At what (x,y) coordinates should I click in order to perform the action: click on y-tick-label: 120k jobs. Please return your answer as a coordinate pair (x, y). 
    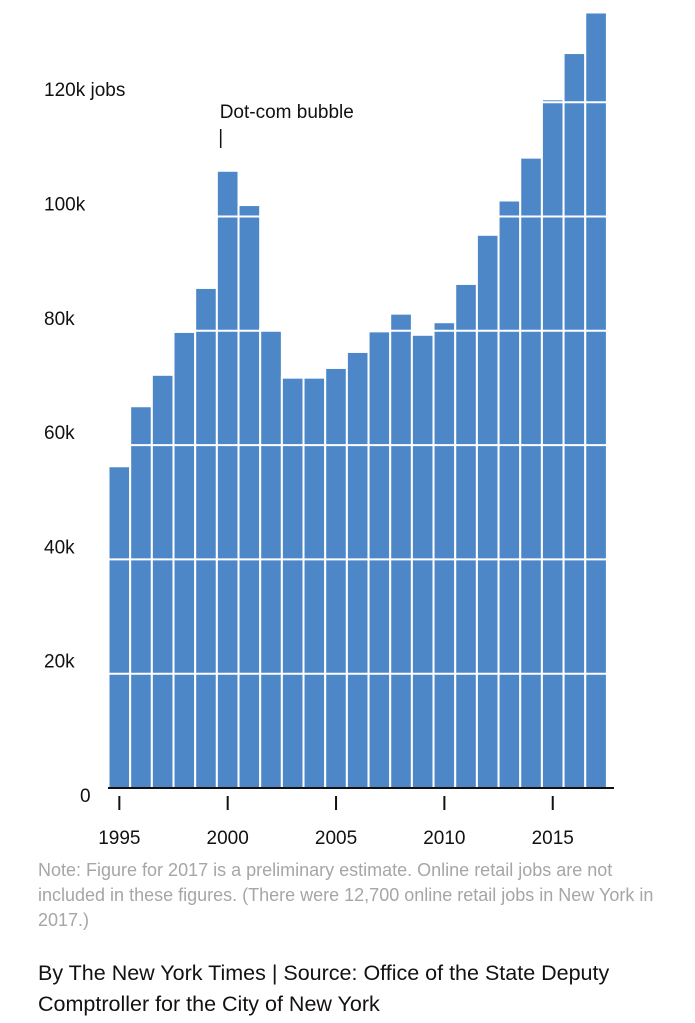
    Looking at the image, I should click on (84, 90).